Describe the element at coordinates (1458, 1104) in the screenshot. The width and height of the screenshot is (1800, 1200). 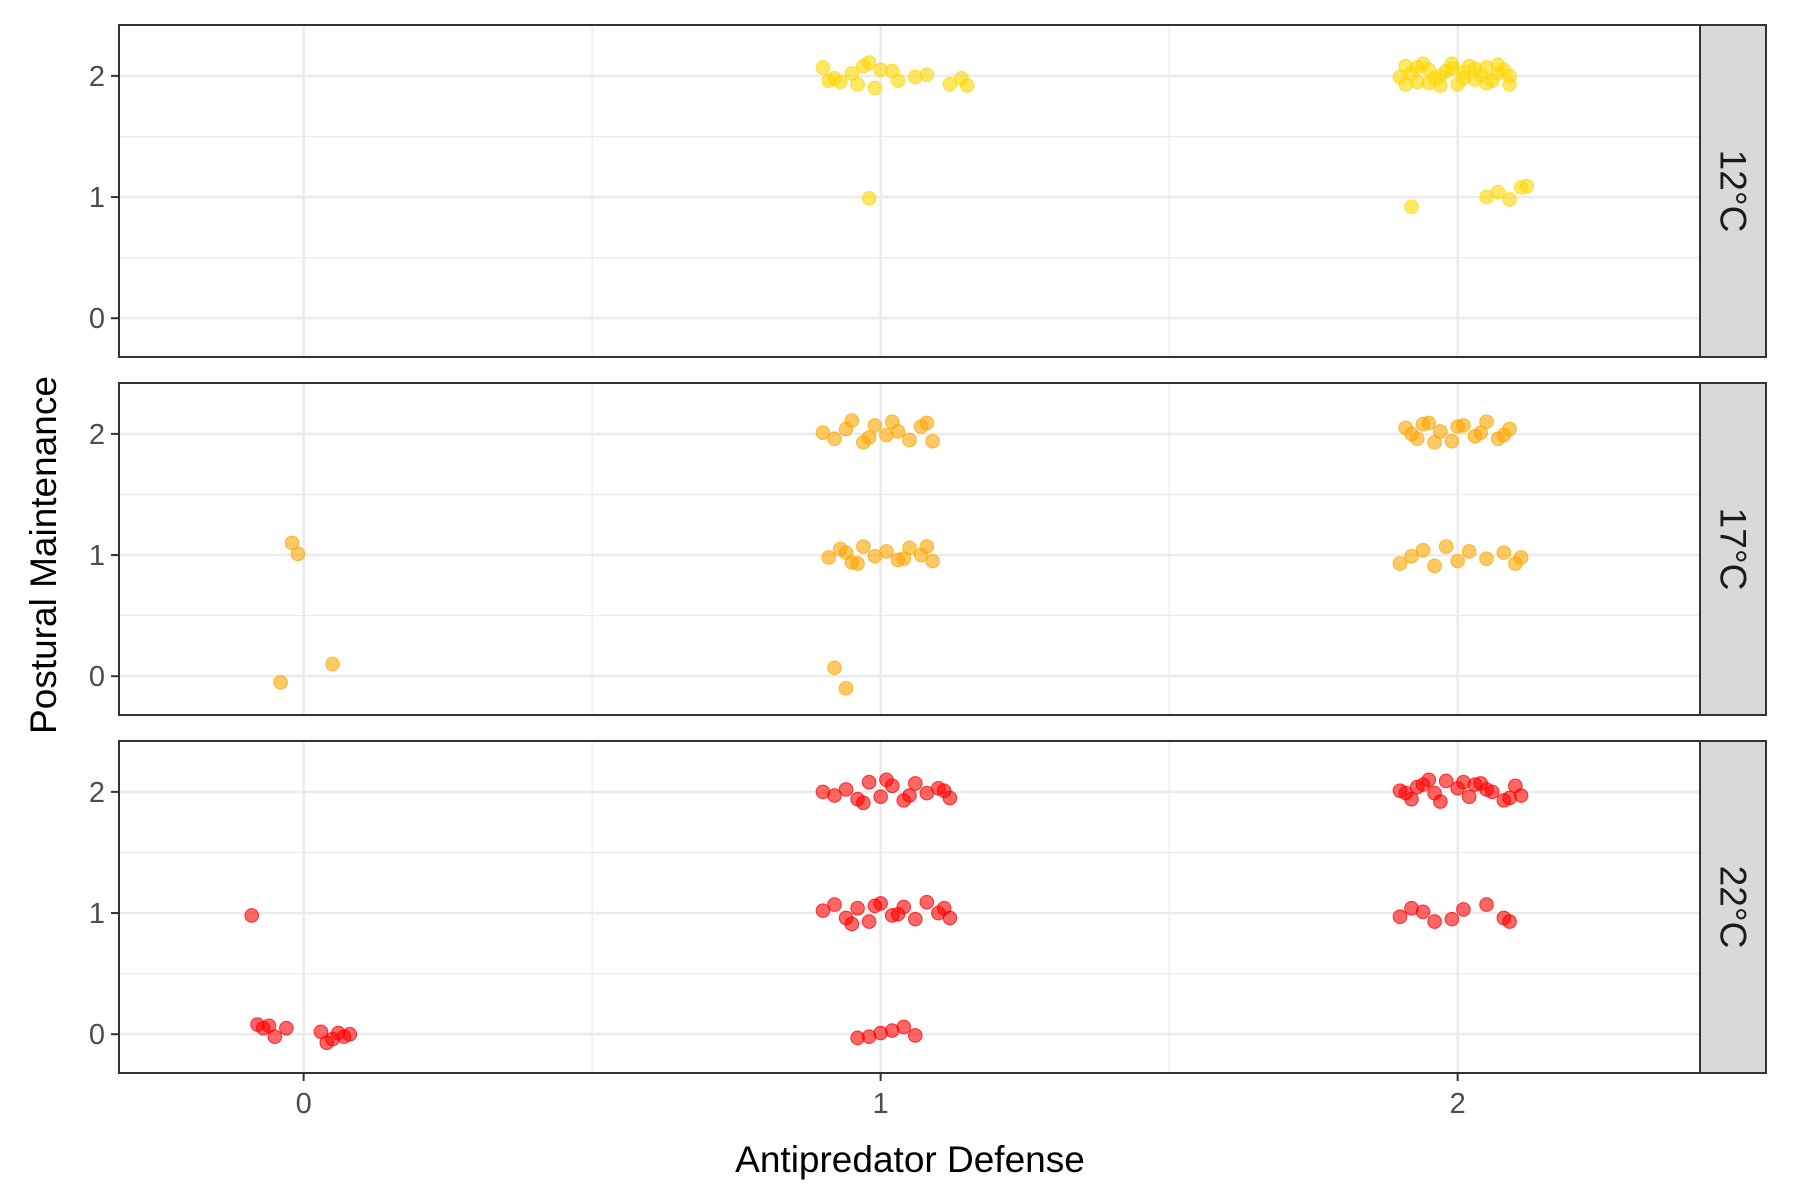
I see `x-tick-label: 2` at that location.